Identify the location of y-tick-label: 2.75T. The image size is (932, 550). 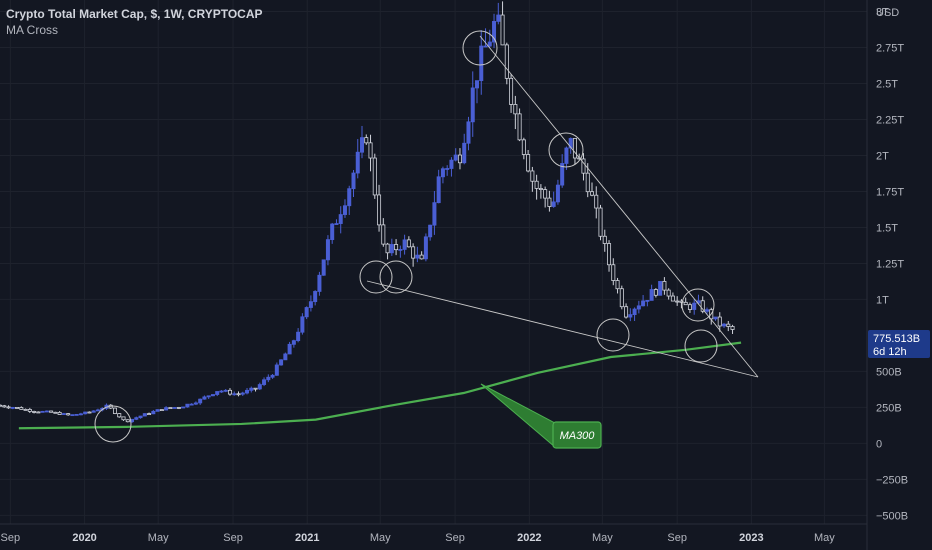
(890, 49).